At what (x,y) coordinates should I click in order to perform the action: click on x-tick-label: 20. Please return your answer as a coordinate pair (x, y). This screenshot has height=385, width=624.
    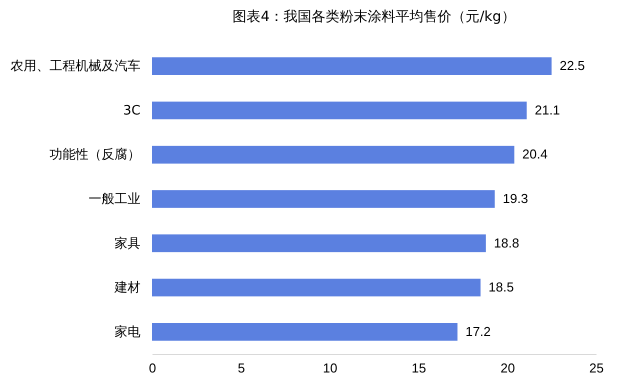
    Looking at the image, I should click on (507, 368).